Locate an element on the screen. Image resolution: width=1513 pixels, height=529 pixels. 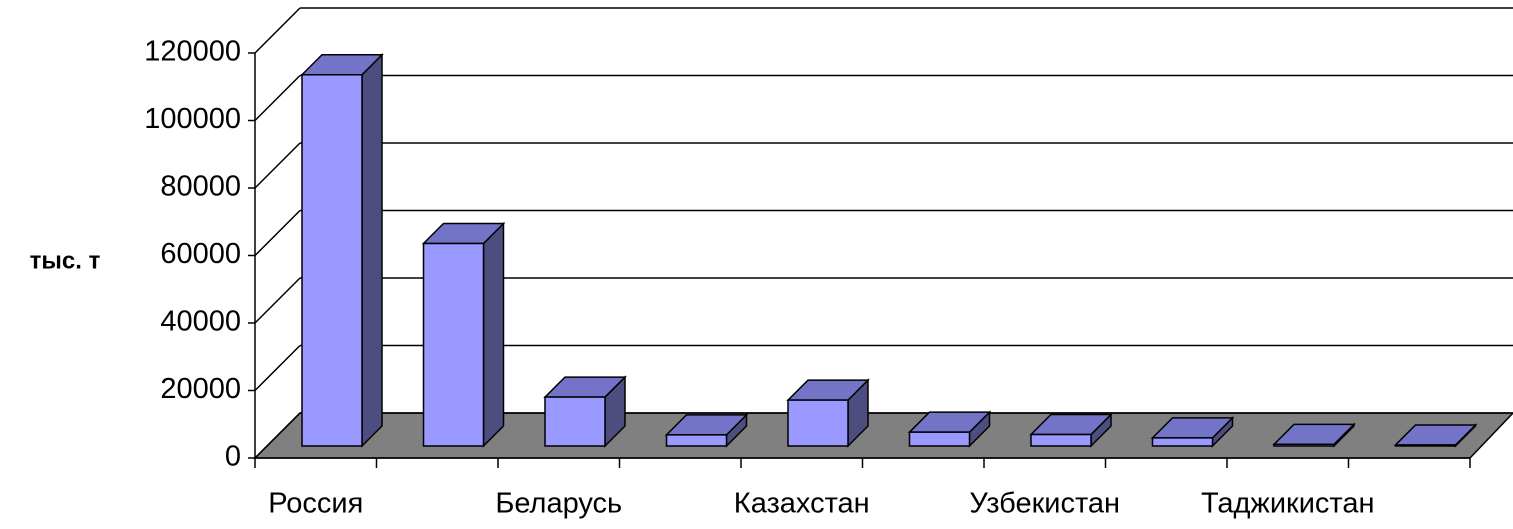
x-tick-label: Беларусь is located at coordinates (558, 504).